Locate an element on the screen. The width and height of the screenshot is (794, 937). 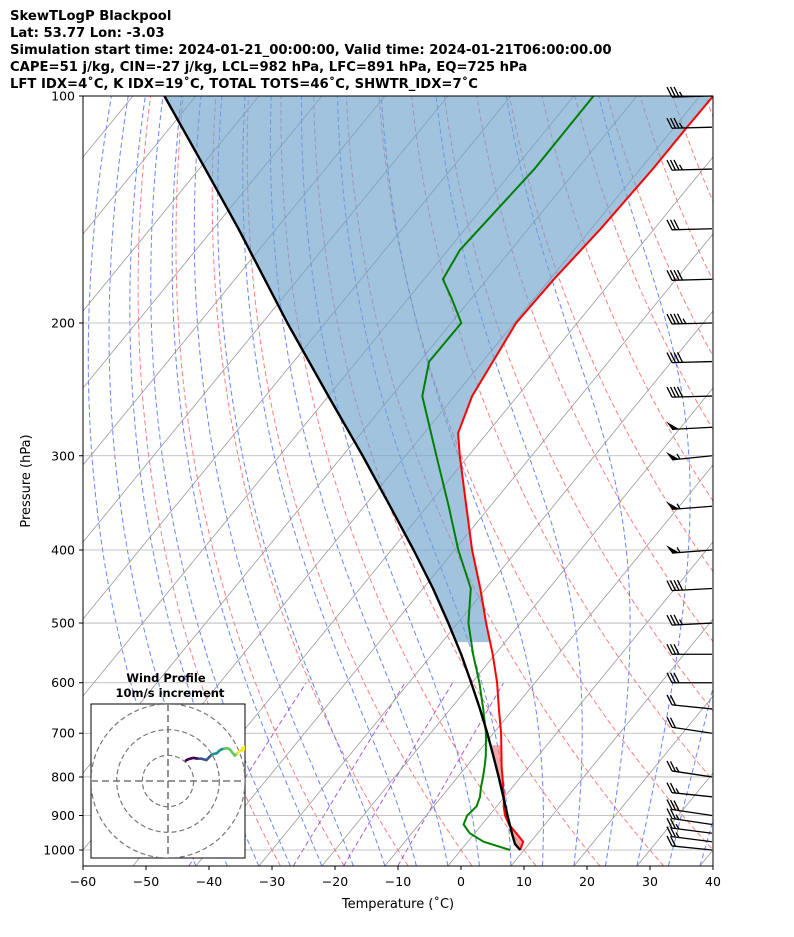
x-tick-label: −40 is located at coordinates (209, 881).